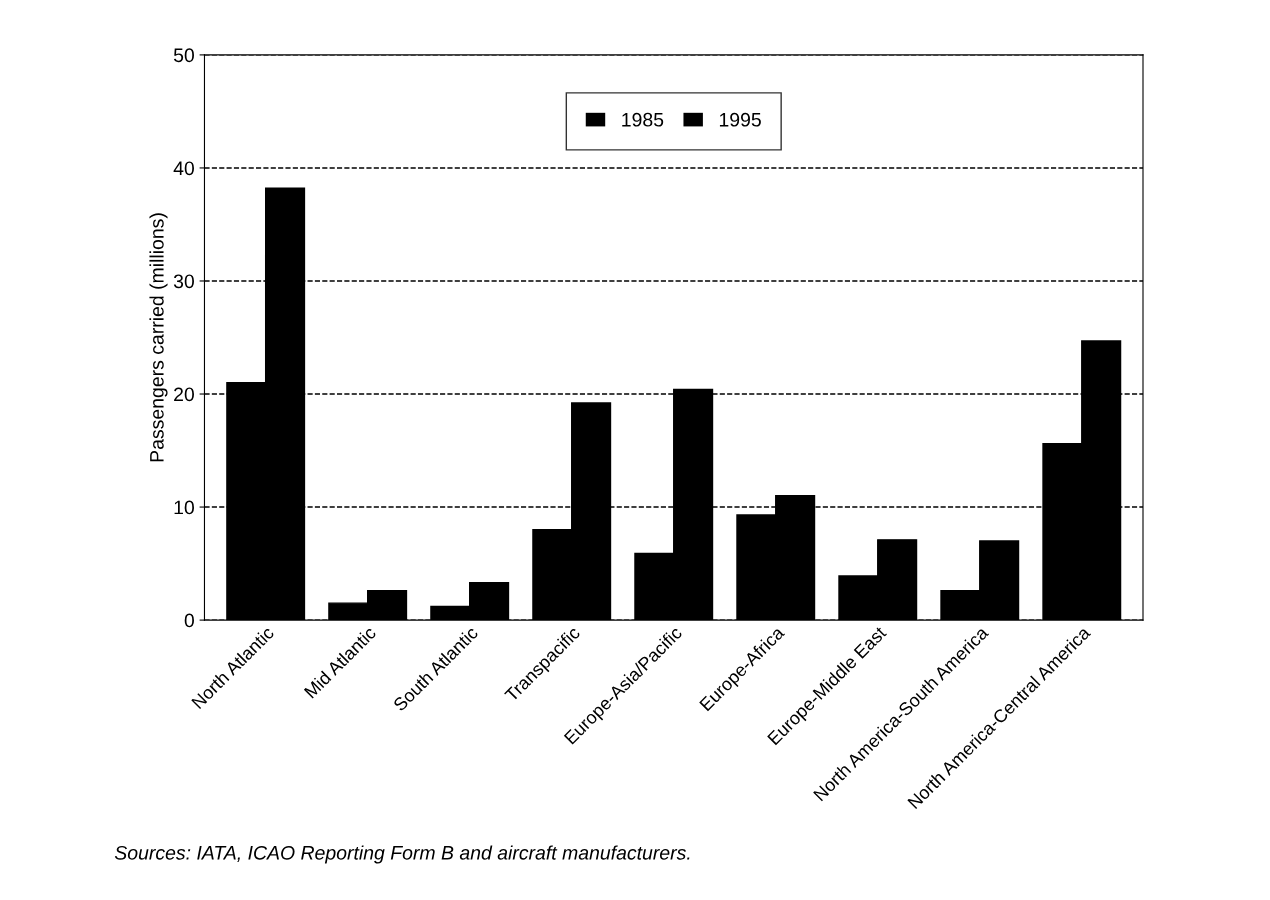 This screenshot has height=900, width=1270. Describe the element at coordinates (183, 281) in the screenshot. I see `y-tick-label: 30` at that location.